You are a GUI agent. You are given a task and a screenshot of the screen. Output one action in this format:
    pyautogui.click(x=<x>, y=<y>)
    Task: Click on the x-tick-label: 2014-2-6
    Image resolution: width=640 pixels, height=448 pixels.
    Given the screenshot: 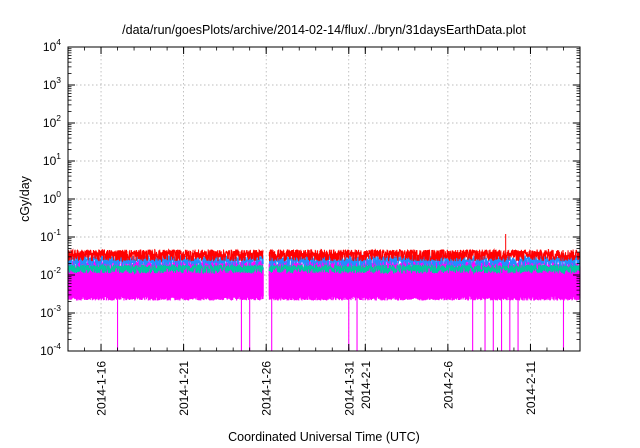 What is the action you would take?
    pyautogui.click(x=448, y=385)
    